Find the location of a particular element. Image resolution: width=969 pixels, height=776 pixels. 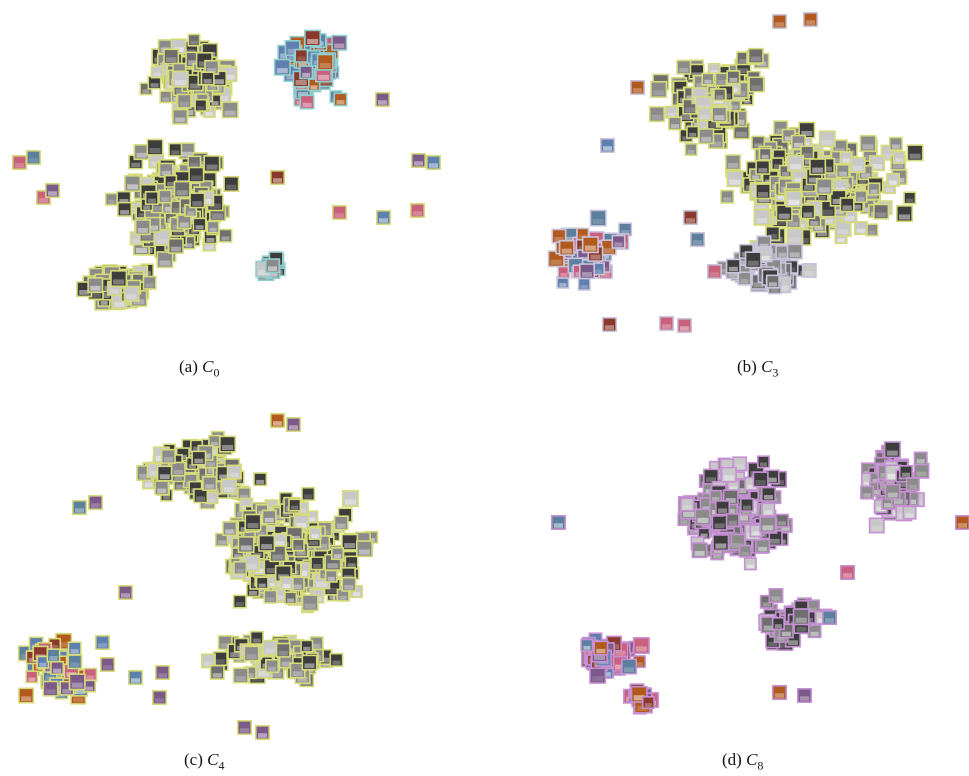

caption-a: (a) C0 is located at coordinates (199, 368).